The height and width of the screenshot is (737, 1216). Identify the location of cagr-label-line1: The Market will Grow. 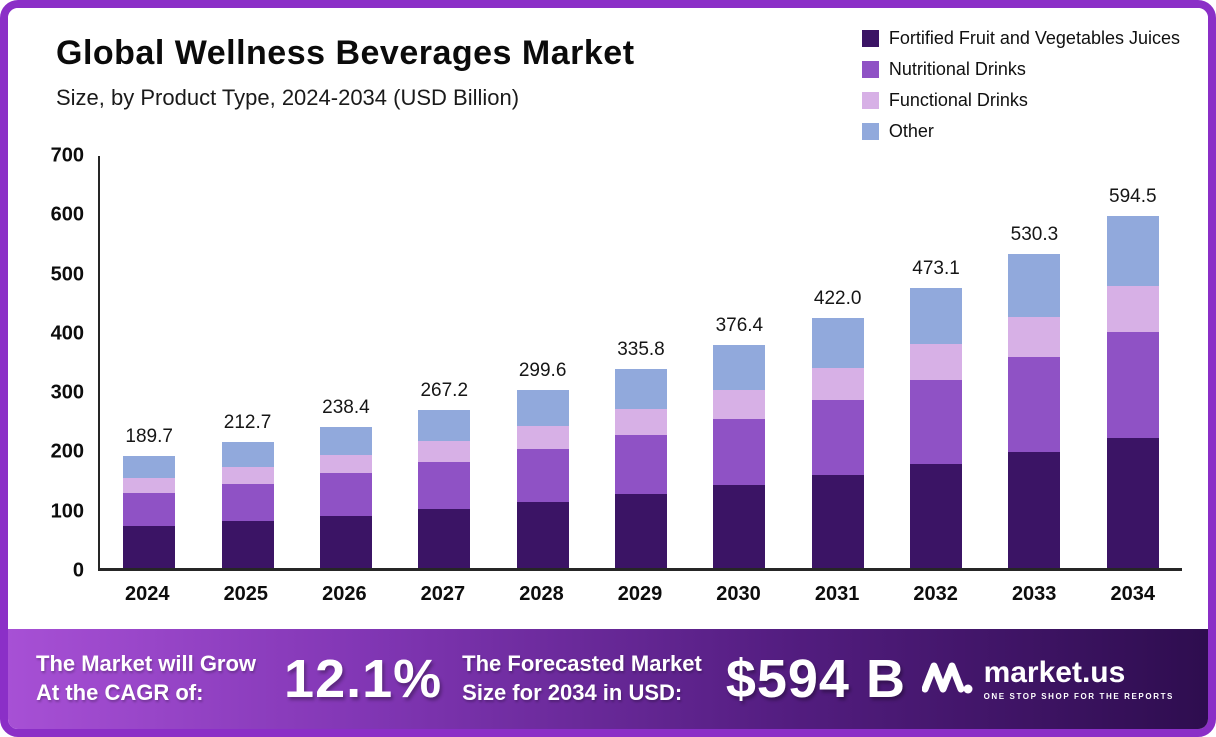
(146, 664).